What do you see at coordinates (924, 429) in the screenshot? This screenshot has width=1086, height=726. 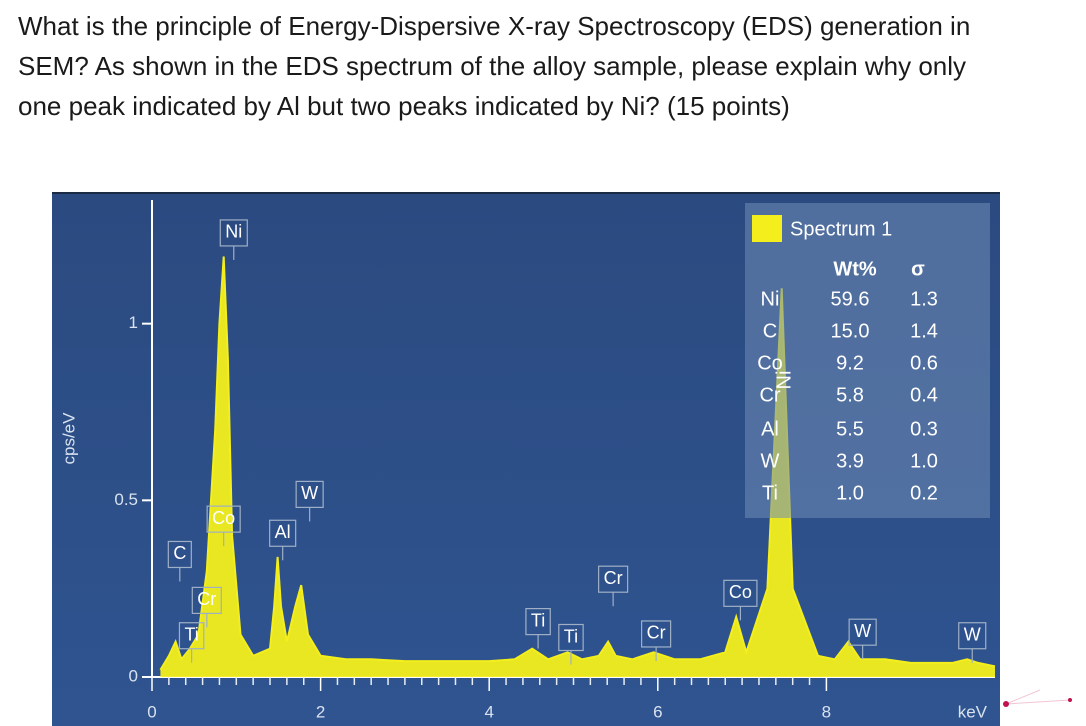 I see `table-sigma: 0.3` at bounding box center [924, 429].